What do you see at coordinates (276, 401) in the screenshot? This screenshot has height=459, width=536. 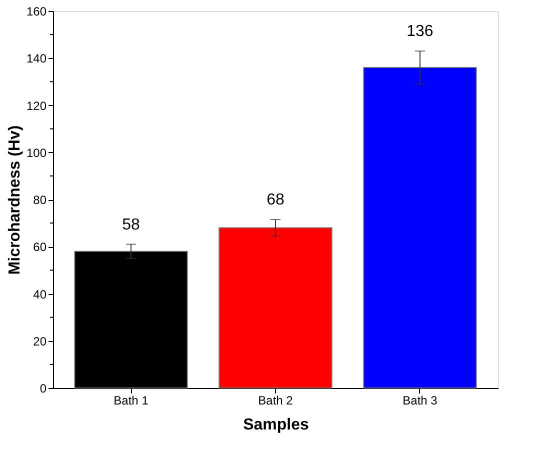 I see `x-tick-label: Bath 2` at bounding box center [276, 401].